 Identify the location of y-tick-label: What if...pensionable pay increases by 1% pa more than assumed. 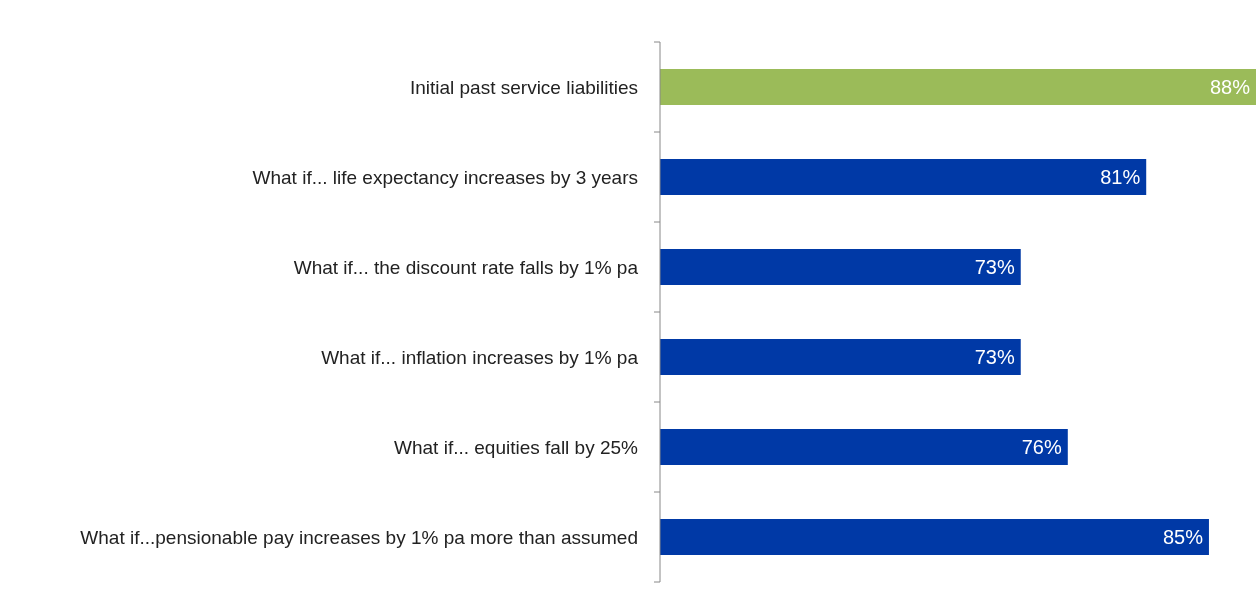
(359, 537).